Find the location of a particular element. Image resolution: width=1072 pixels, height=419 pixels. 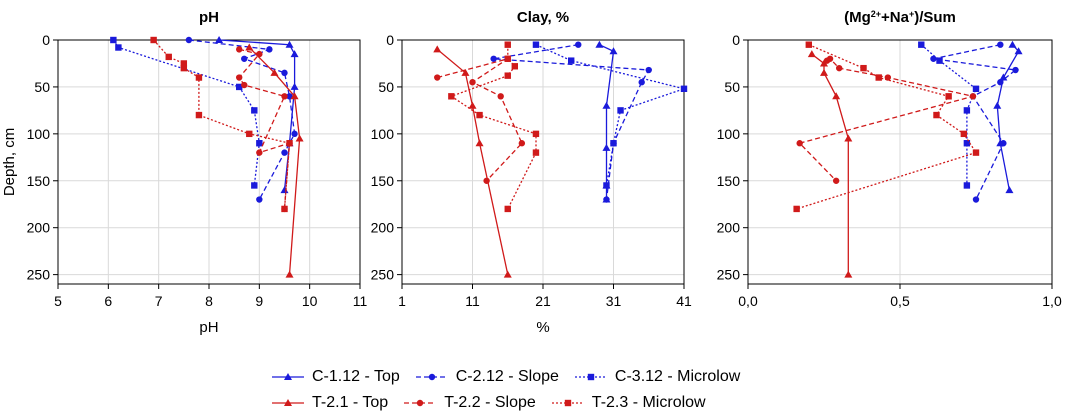

panel-title: (Mg2++Na+)/Sum is located at coordinates (900, 17).